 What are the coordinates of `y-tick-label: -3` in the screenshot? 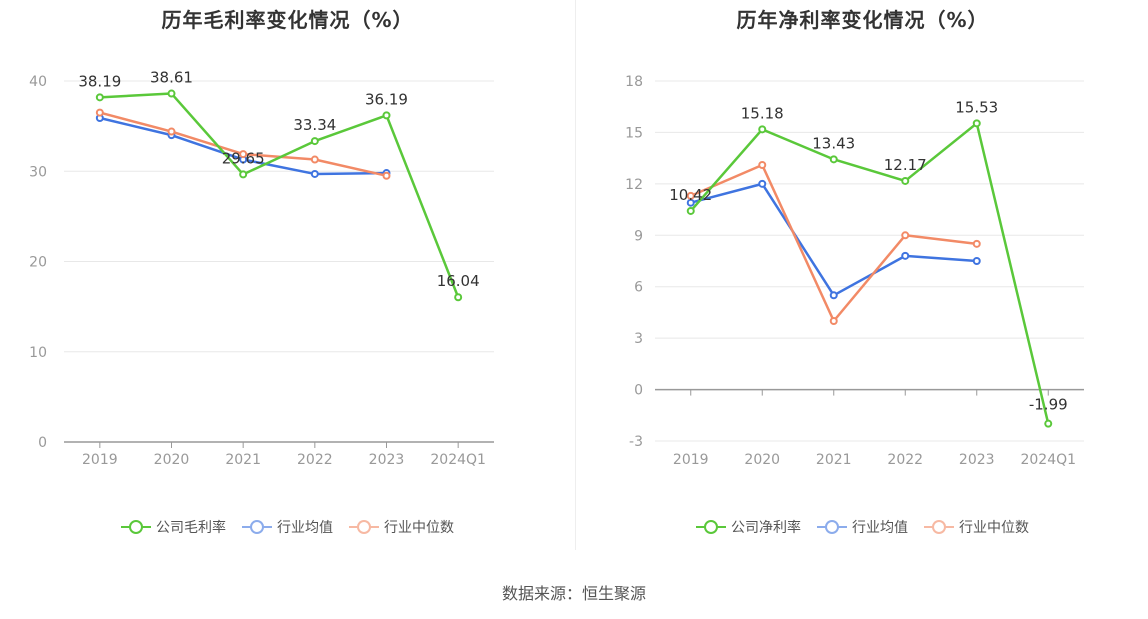 It's located at (636, 442).